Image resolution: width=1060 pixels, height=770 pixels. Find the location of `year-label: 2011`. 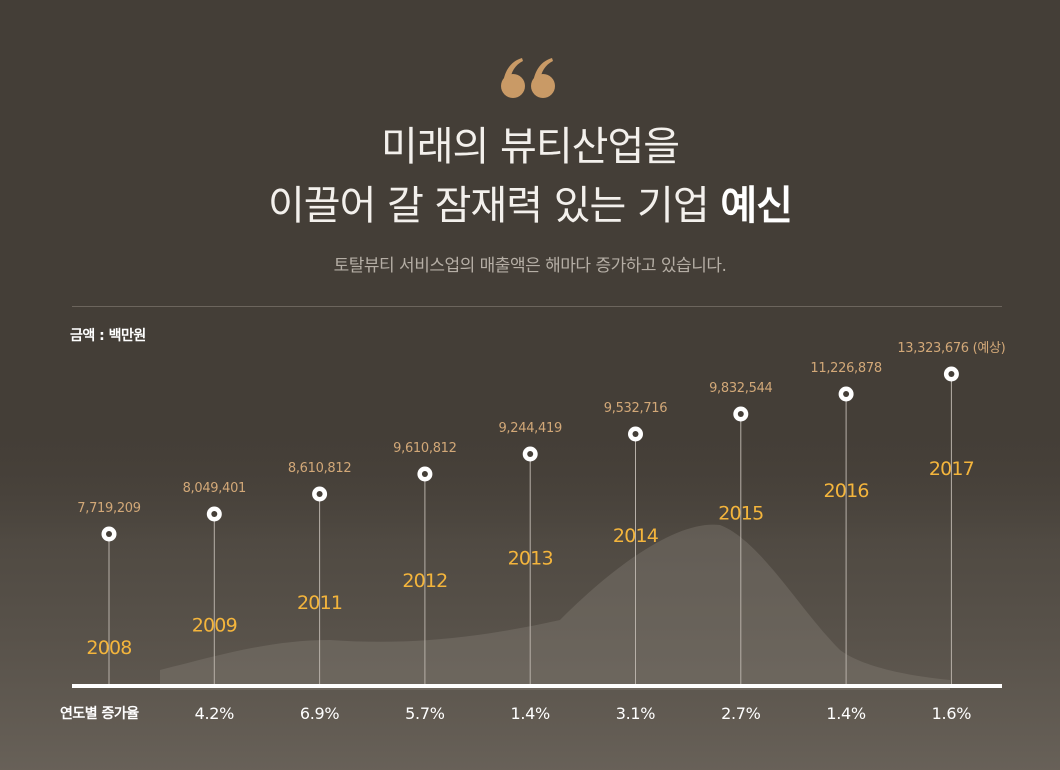

year-label: 2011 is located at coordinates (319, 603).